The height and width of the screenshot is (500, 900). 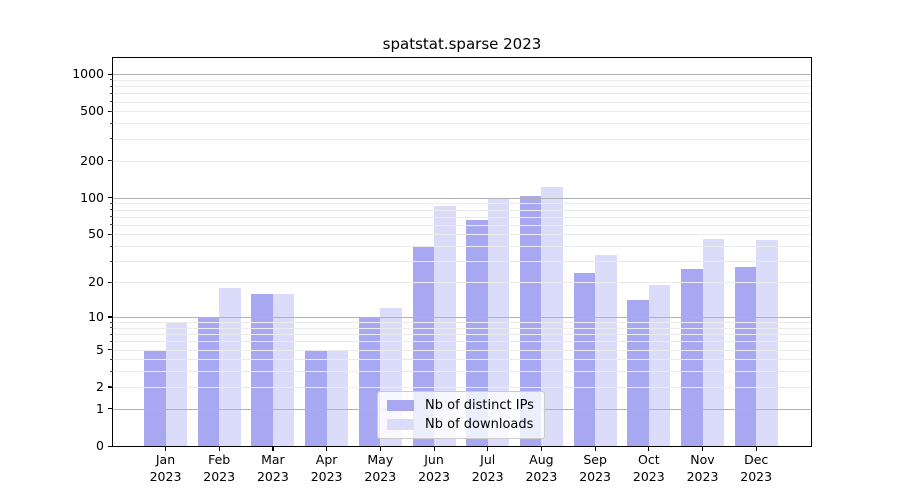 I want to click on y-tick-label: 0, so click(x=100, y=445).